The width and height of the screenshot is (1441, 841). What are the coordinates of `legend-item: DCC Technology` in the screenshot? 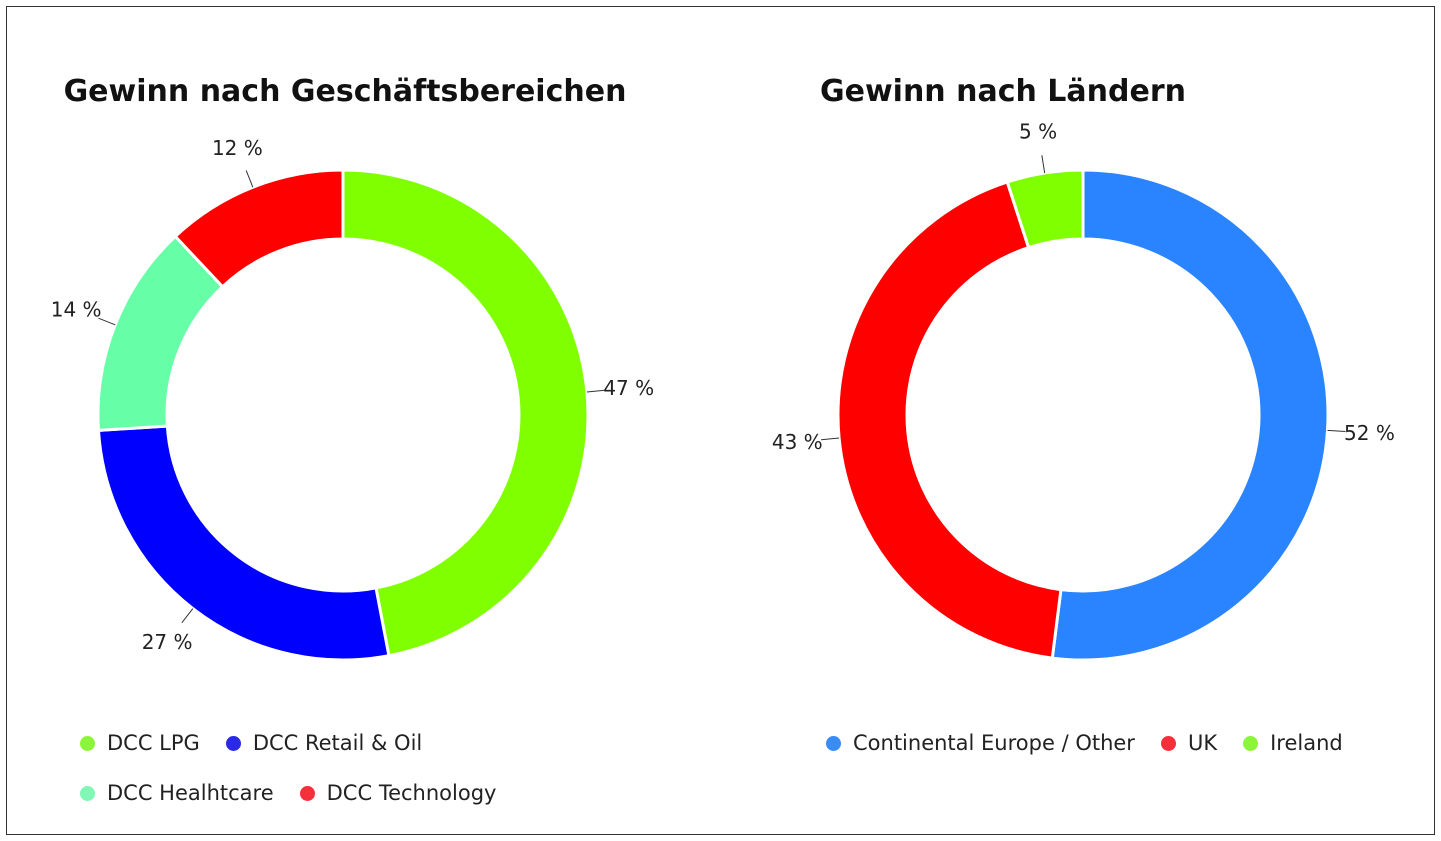 It's located at (398, 793).